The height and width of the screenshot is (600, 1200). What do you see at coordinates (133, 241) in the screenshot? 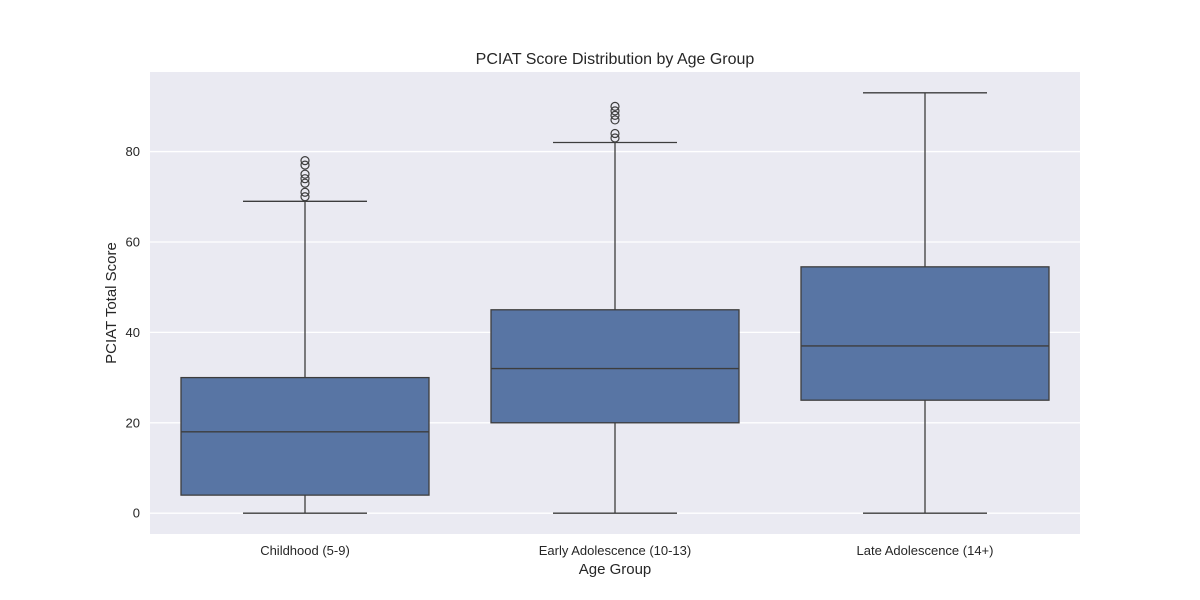
I see `y-tick-label: 60` at bounding box center [133, 241].